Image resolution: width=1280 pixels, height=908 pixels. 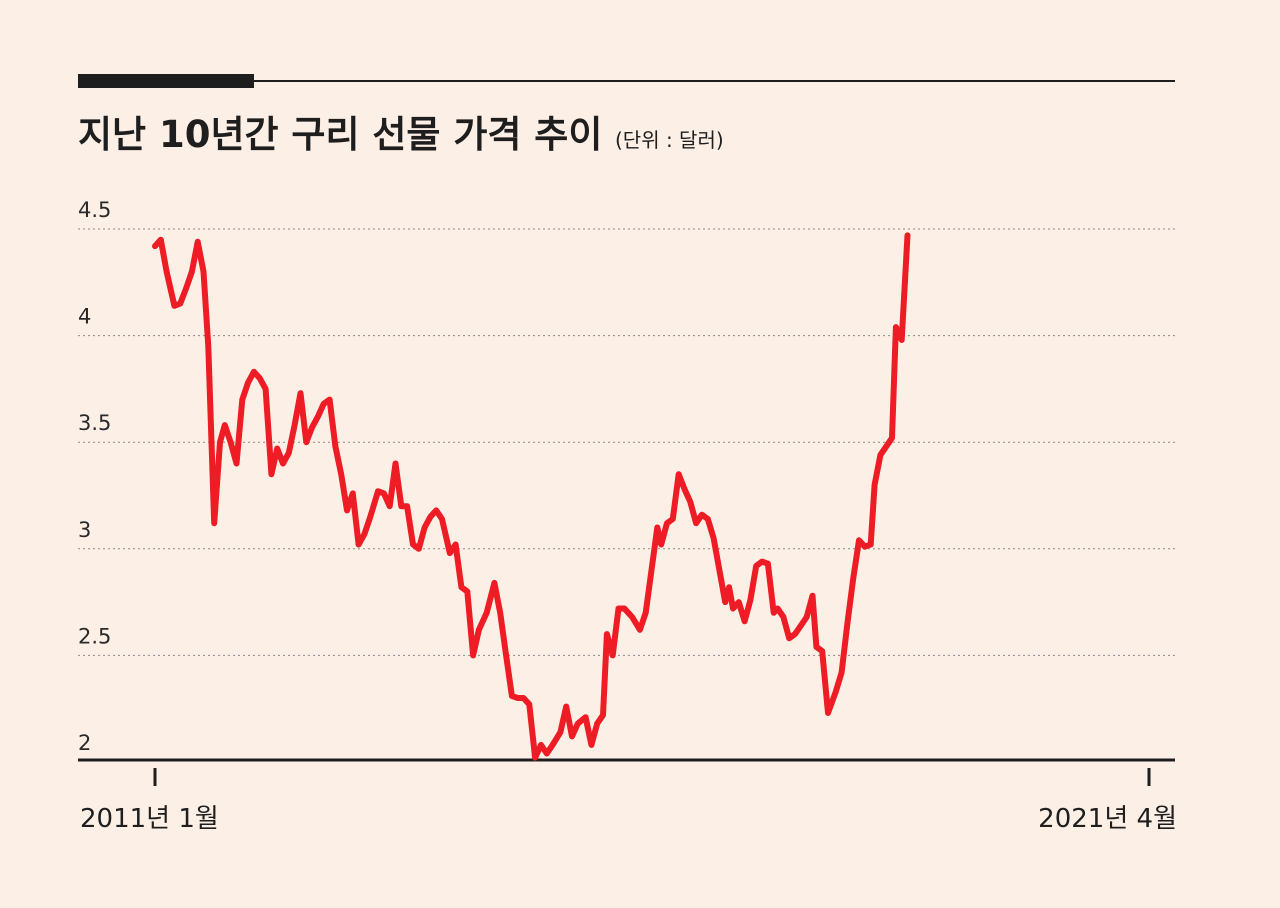 I want to click on y-tick-label: 2, so click(x=84, y=743).